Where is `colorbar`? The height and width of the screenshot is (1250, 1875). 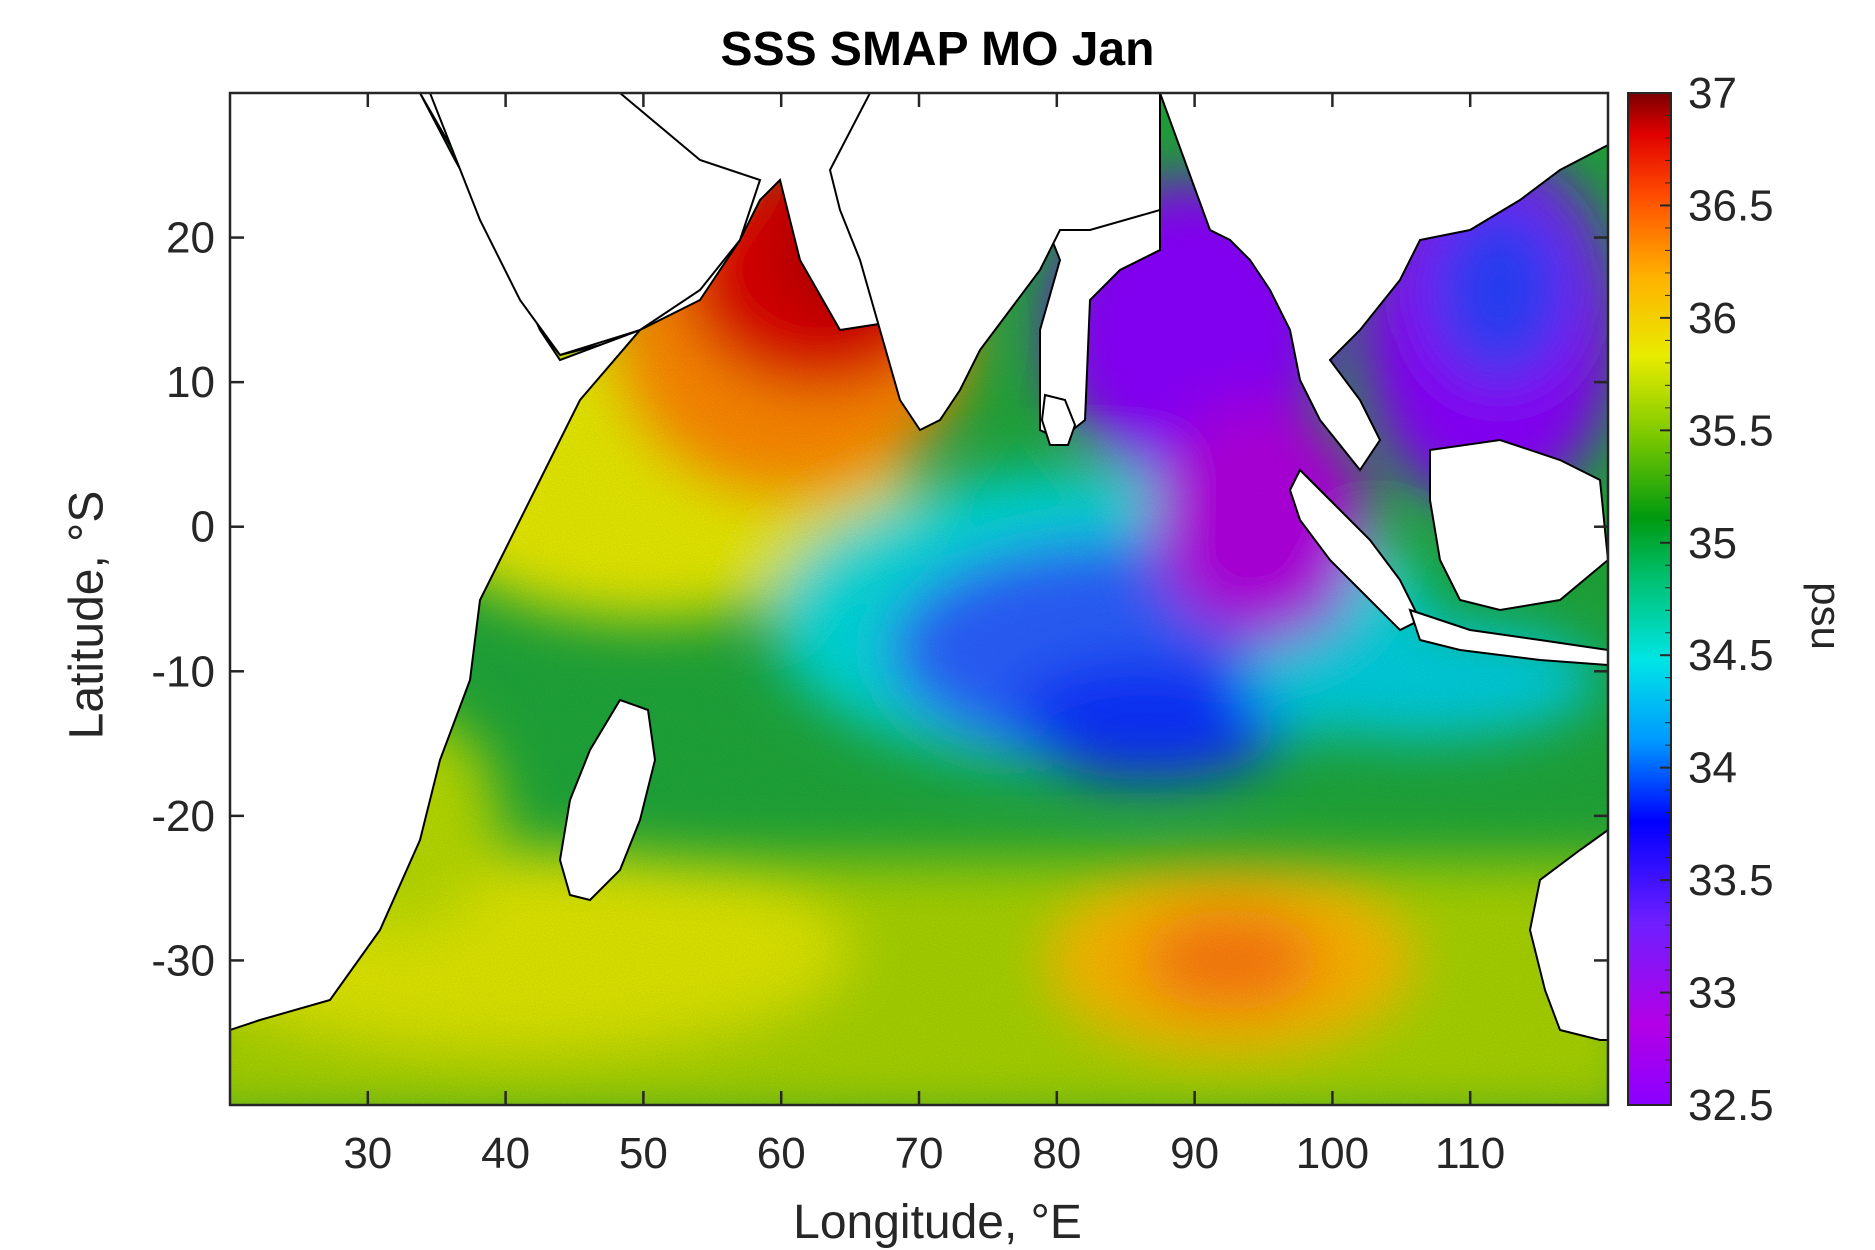
colorbar is located at coordinates (1649, 599).